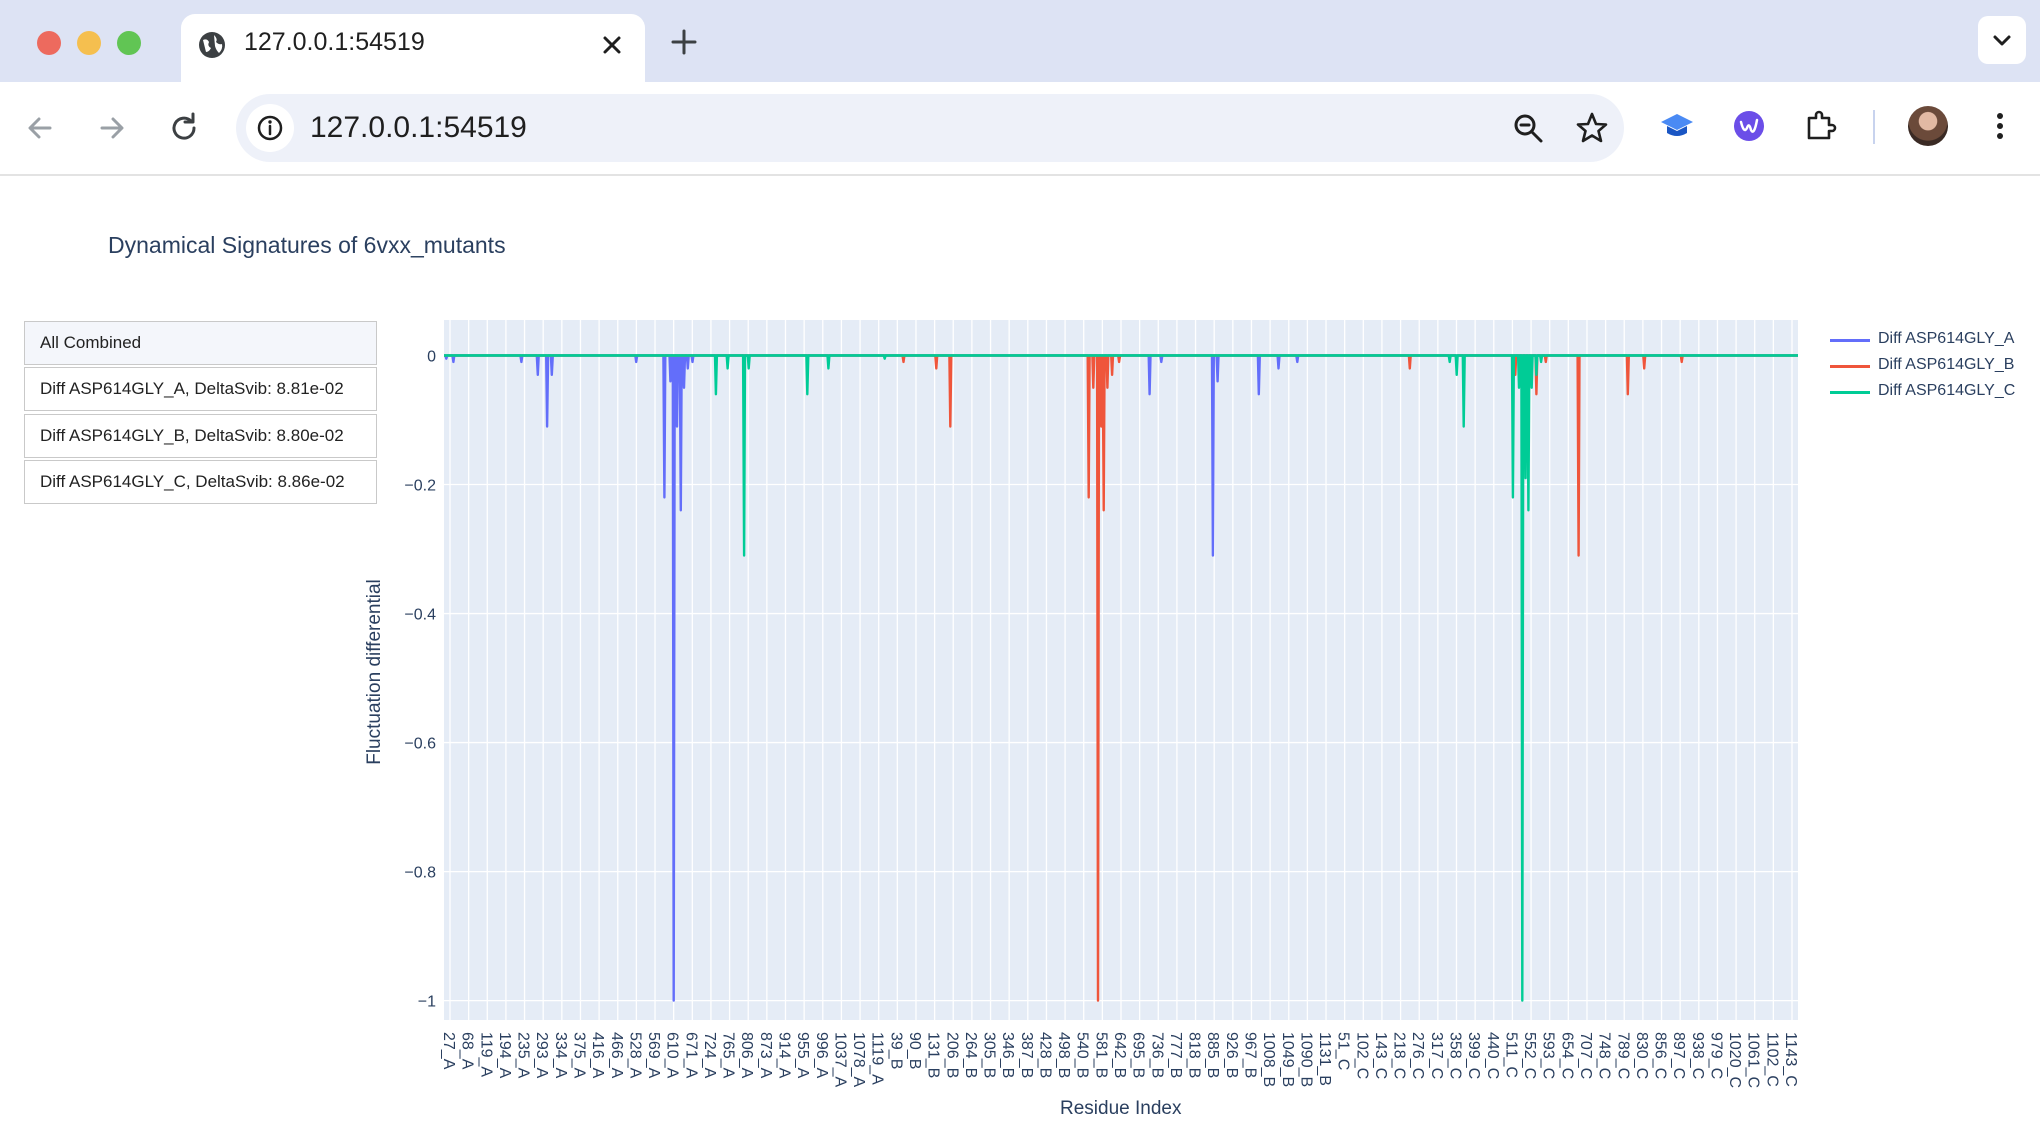 The image size is (2040, 1140). I want to click on x-tick-label: 235_A, so click(523, 1055).